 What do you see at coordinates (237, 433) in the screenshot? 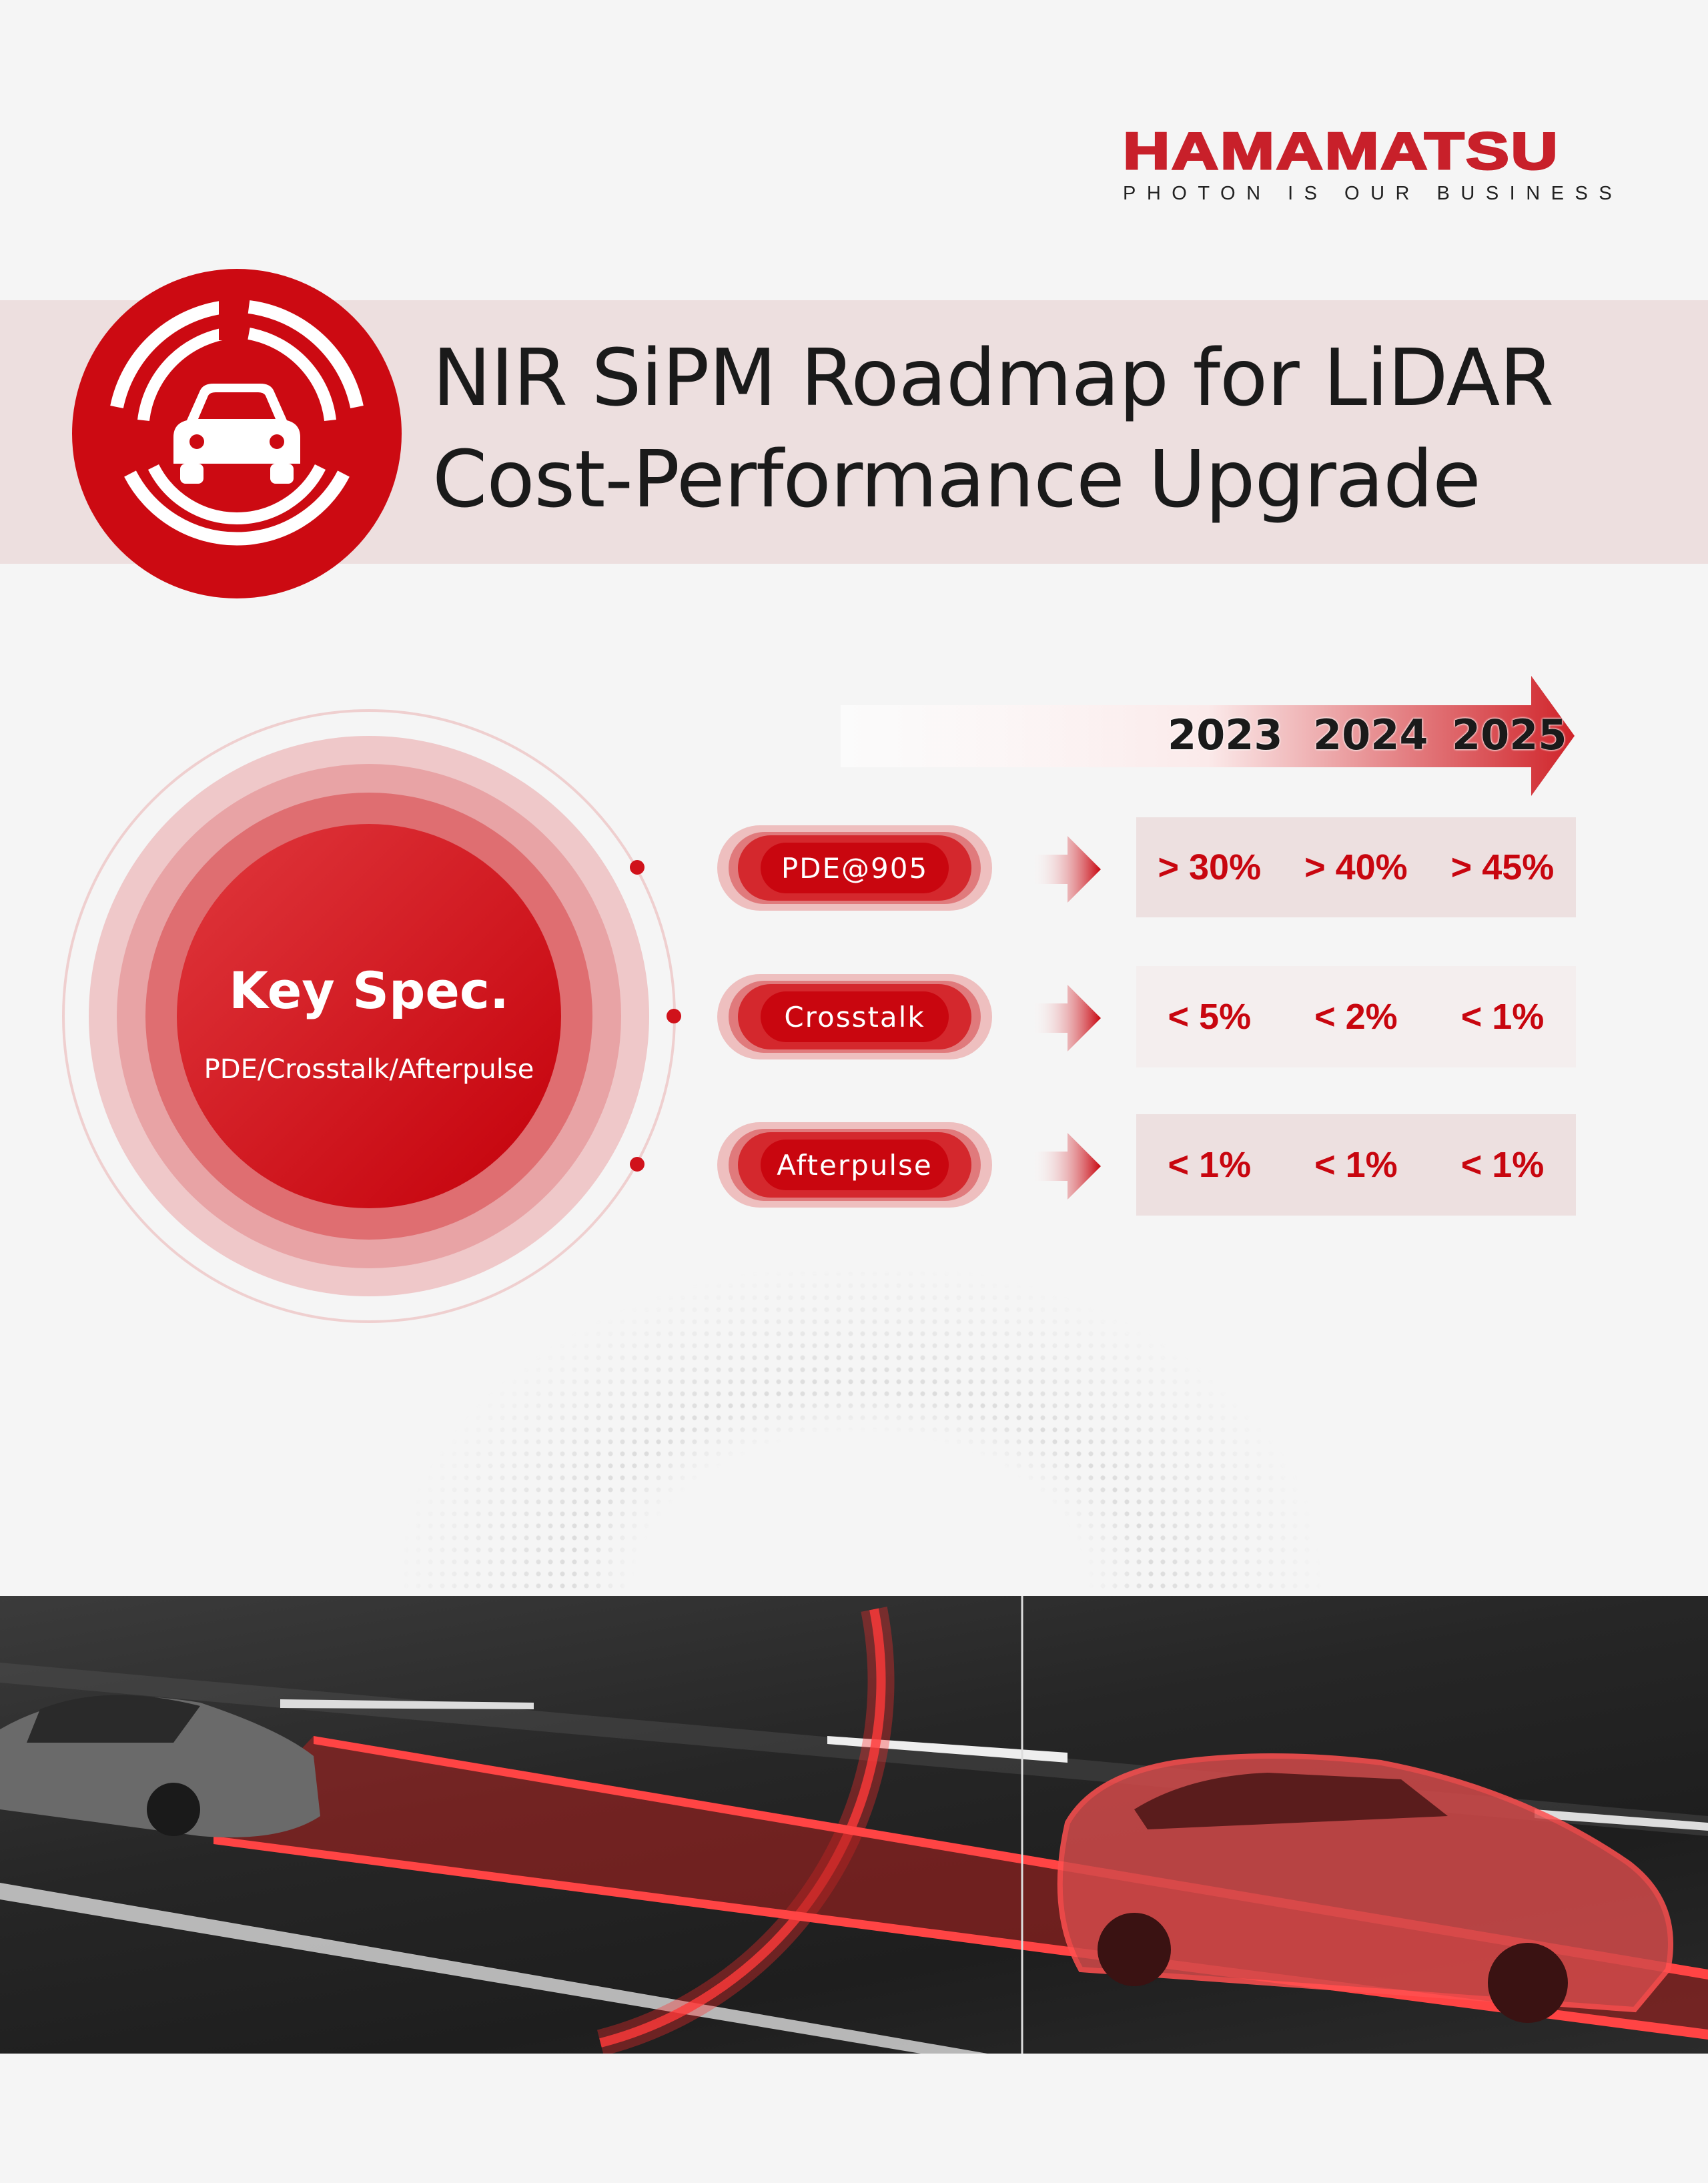
I see `car-radar-icon` at bounding box center [237, 433].